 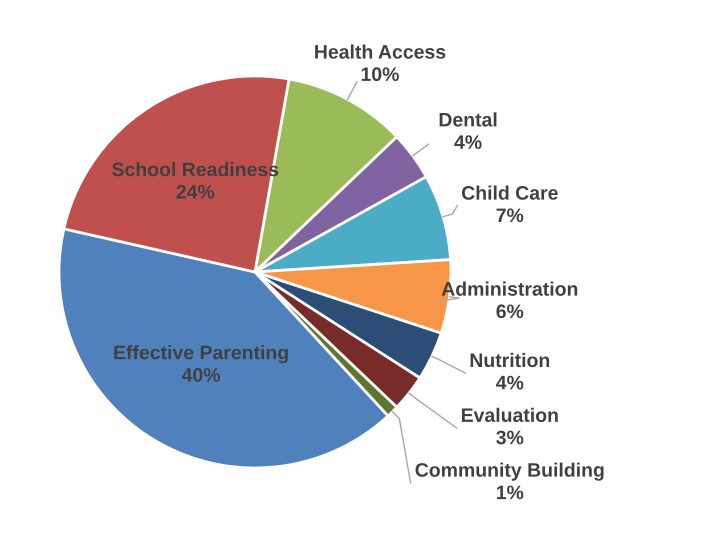 I want to click on slice-label: Nutrition, so click(x=510, y=360).